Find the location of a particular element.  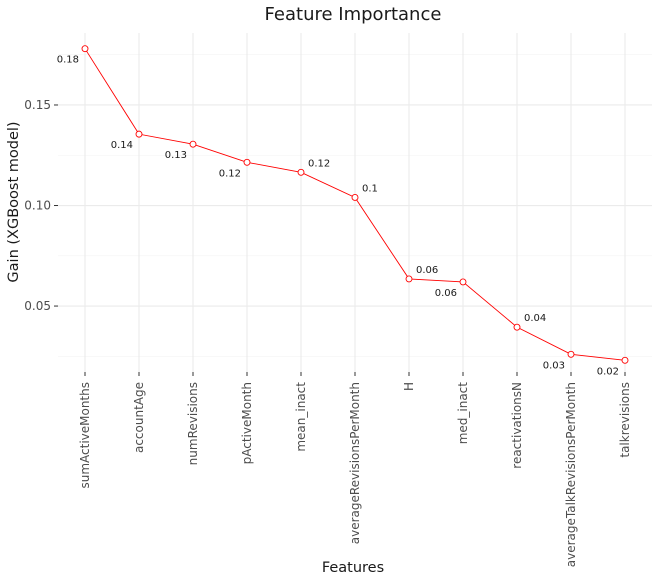

chart-title: Feature Importance is located at coordinates (353, 14).